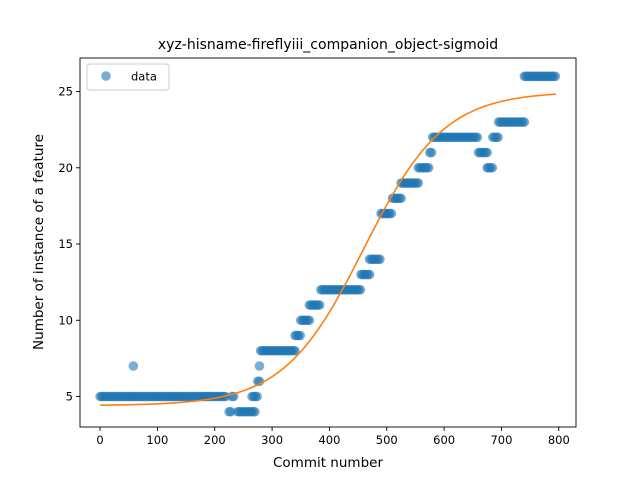 Image resolution: width=640 pixels, height=480 pixels. Describe the element at coordinates (65, 168) in the screenshot. I see `y-tick-label: 20` at that location.